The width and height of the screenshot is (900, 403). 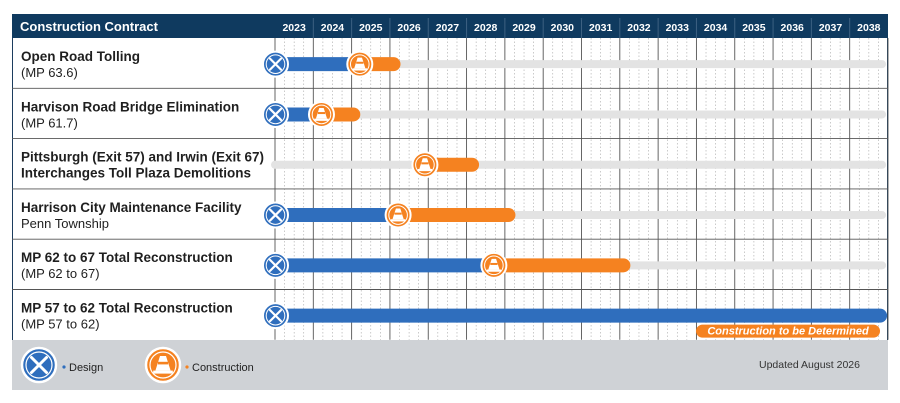 What do you see at coordinates (678, 28) in the screenshot?
I see `year-label: 2033` at bounding box center [678, 28].